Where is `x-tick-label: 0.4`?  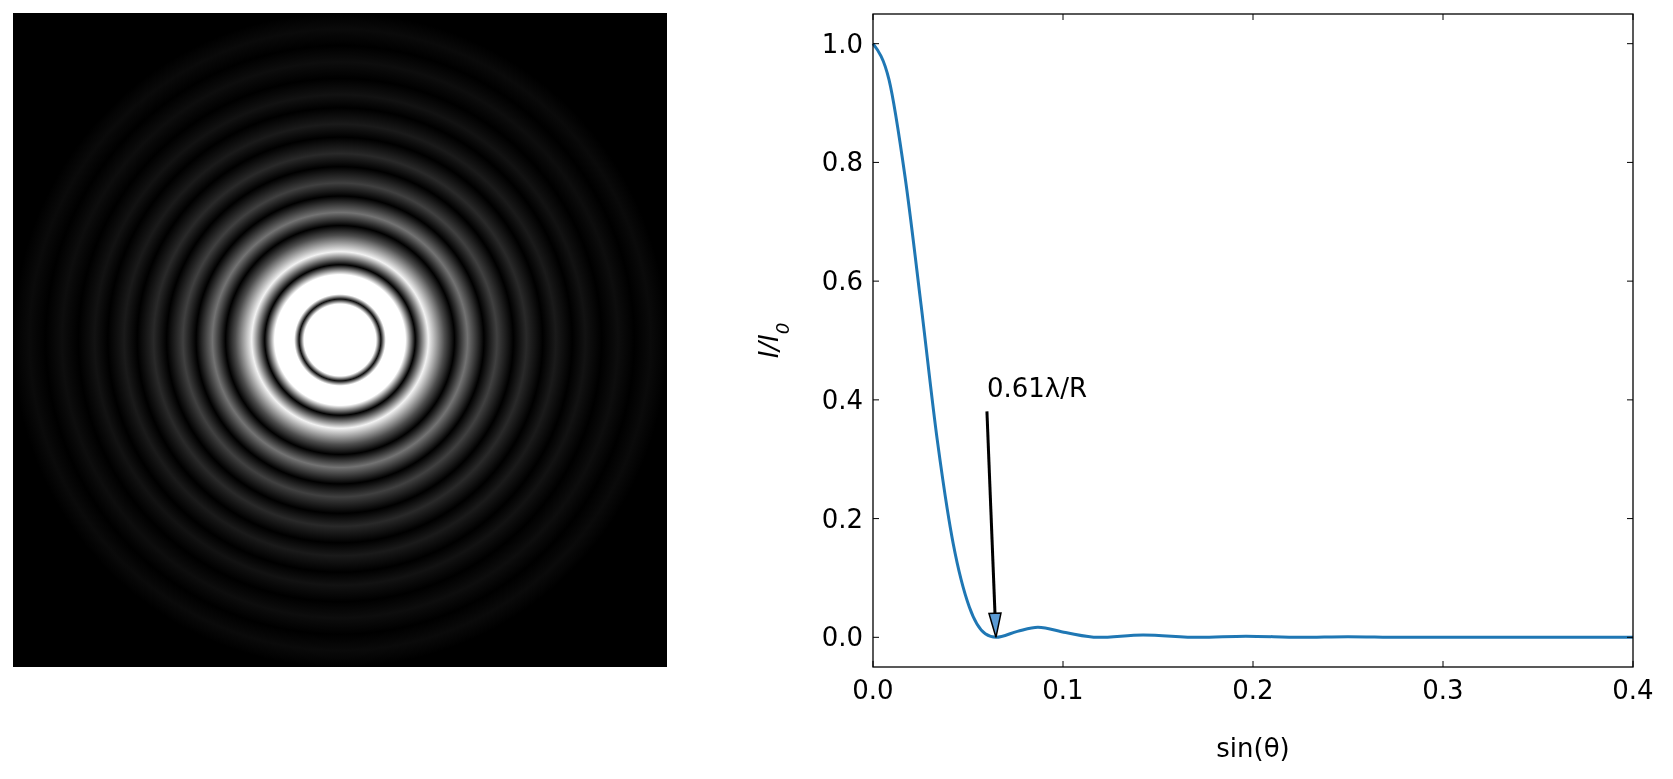 x-tick-label: 0.4 is located at coordinates (1633, 690).